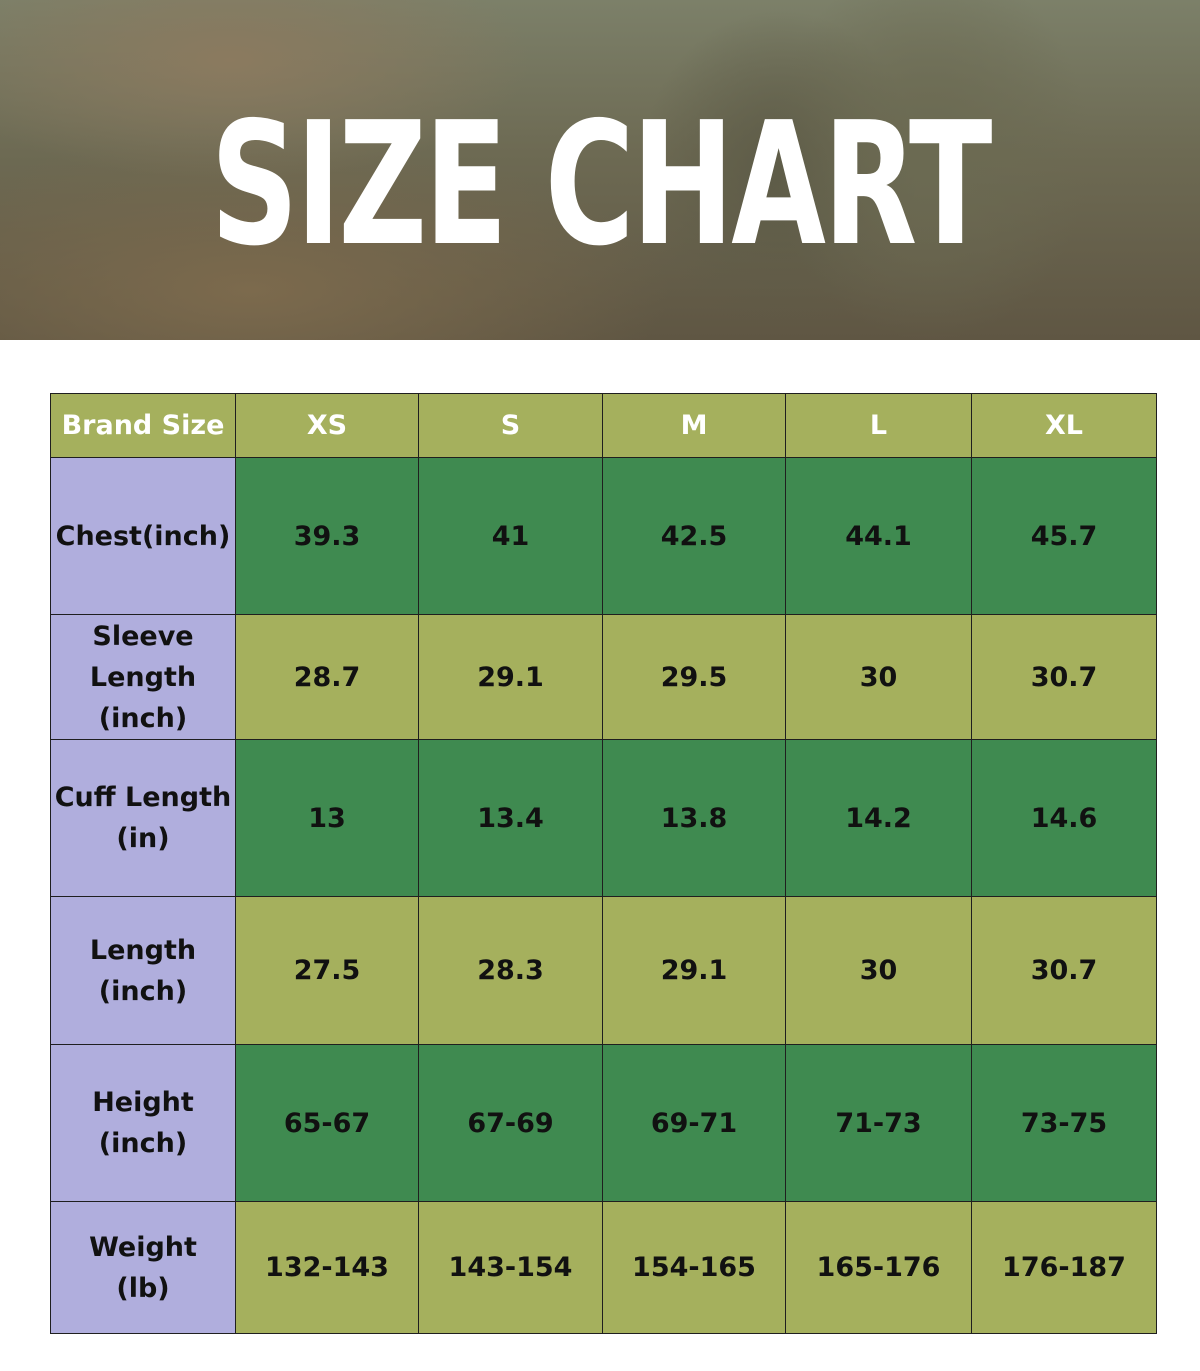 The height and width of the screenshot is (1371, 1200). Describe the element at coordinates (327, 677) in the screenshot. I see `measurement: 28.7` at that location.